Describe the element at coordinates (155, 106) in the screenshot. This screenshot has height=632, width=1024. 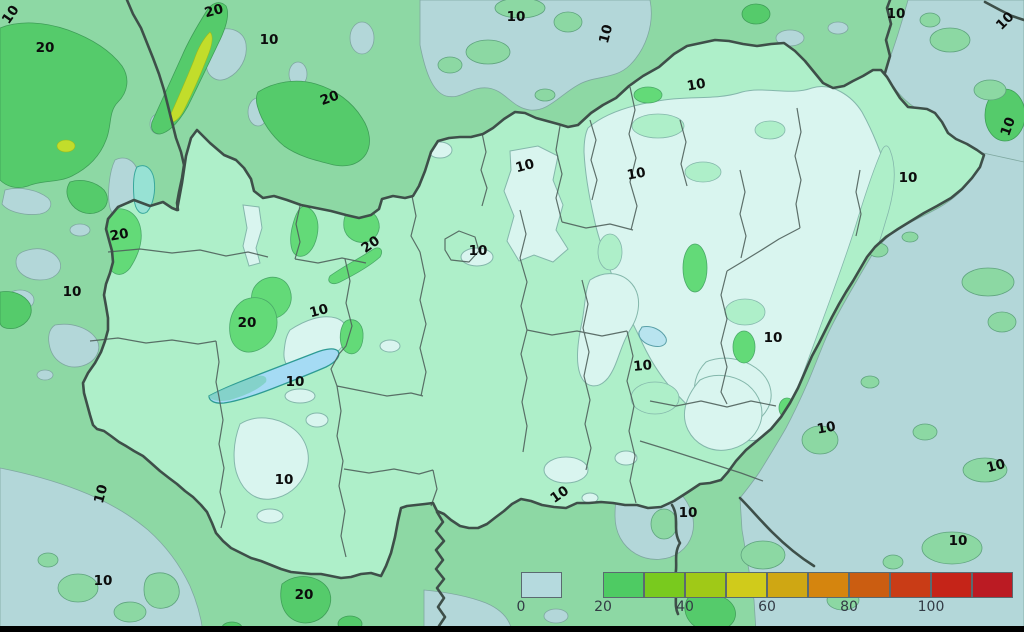
I see `external-border-morava` at that location.